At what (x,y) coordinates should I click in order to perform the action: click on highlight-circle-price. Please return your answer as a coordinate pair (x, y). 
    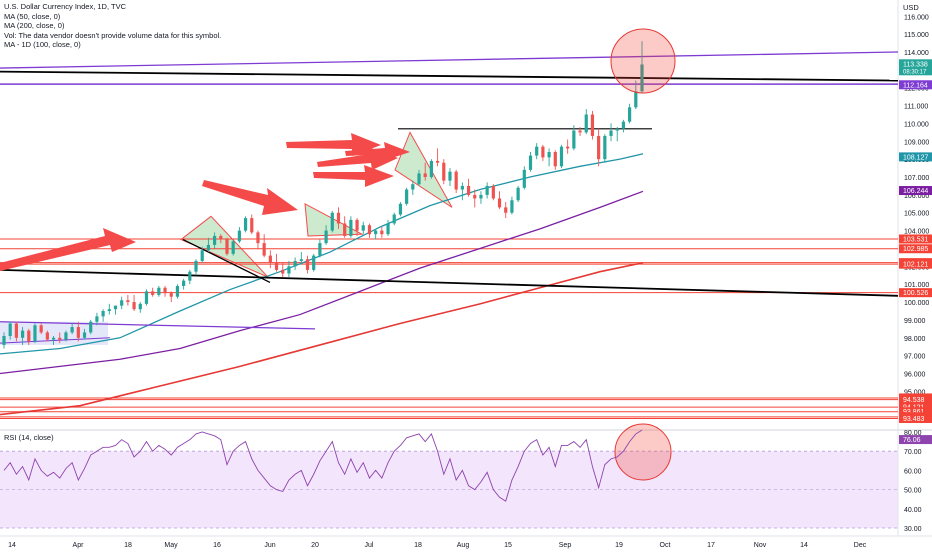
    Looking at the image, I should click on (643, 61).